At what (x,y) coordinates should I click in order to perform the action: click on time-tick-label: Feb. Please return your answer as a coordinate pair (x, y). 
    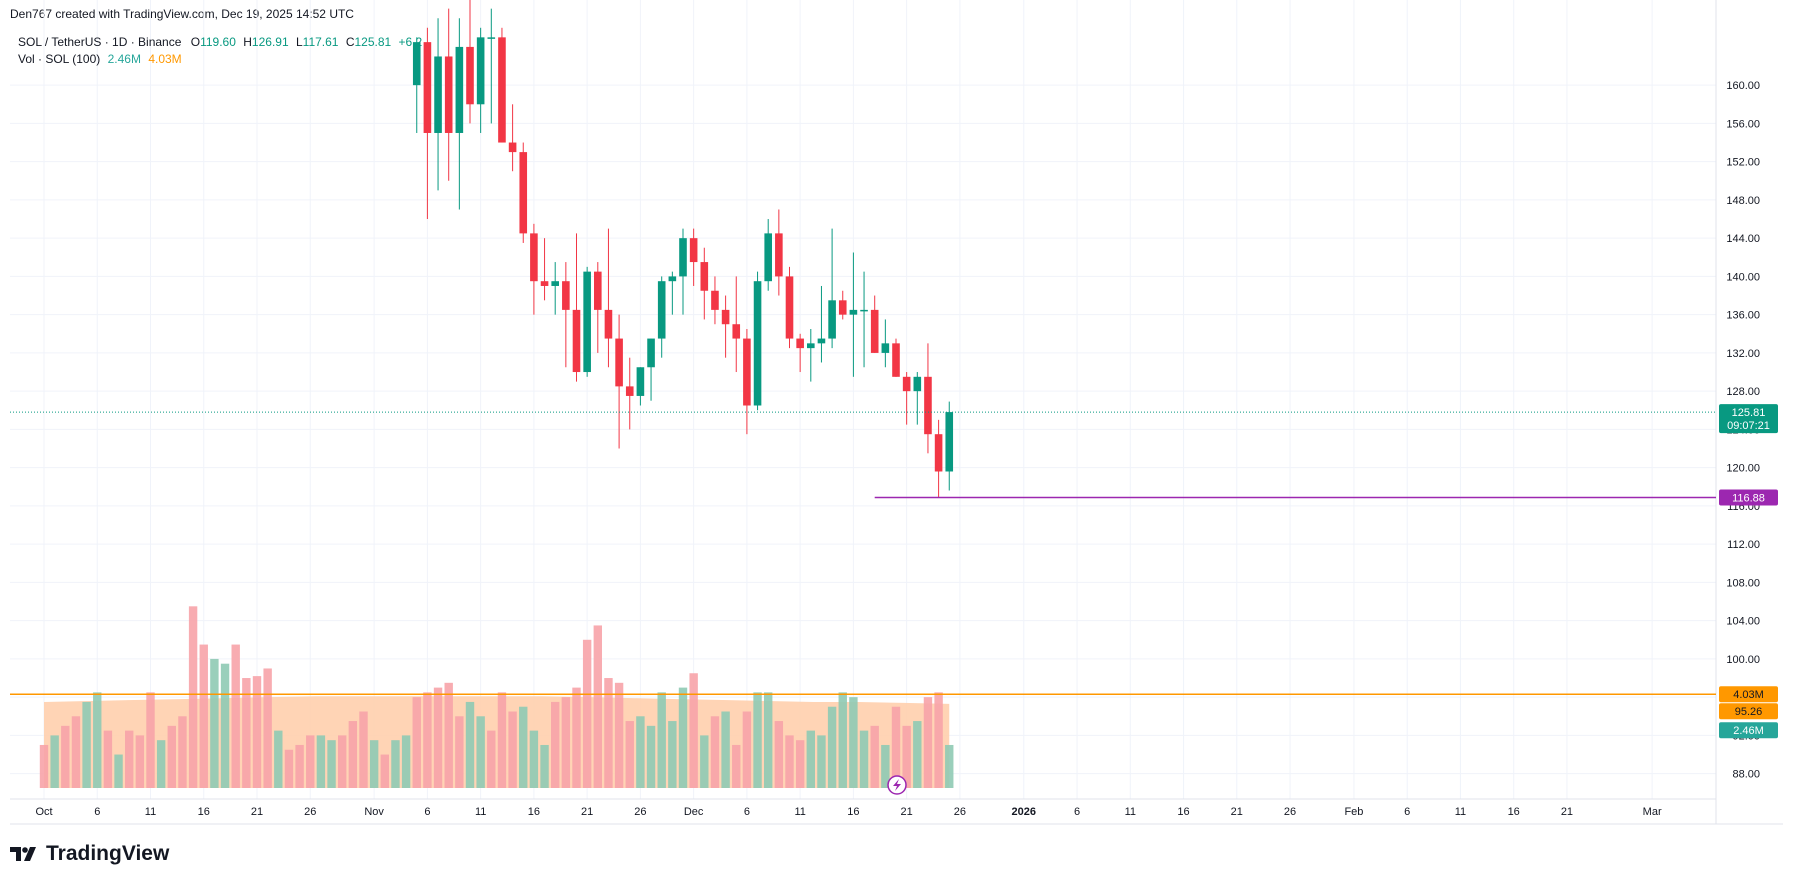
    Looking at the image, I should click on (1353, 812).